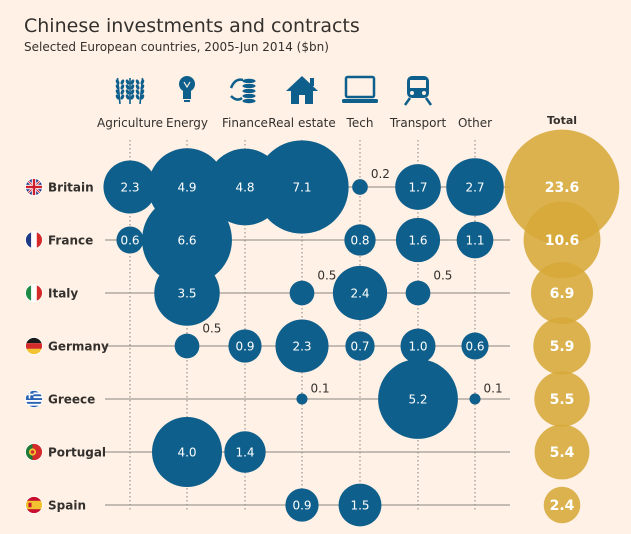 This screenshot has width=631, height=534. Describe the element at coordinates (245, 123) in the screenshot. I see `category-label-finance: Finance` at that location.